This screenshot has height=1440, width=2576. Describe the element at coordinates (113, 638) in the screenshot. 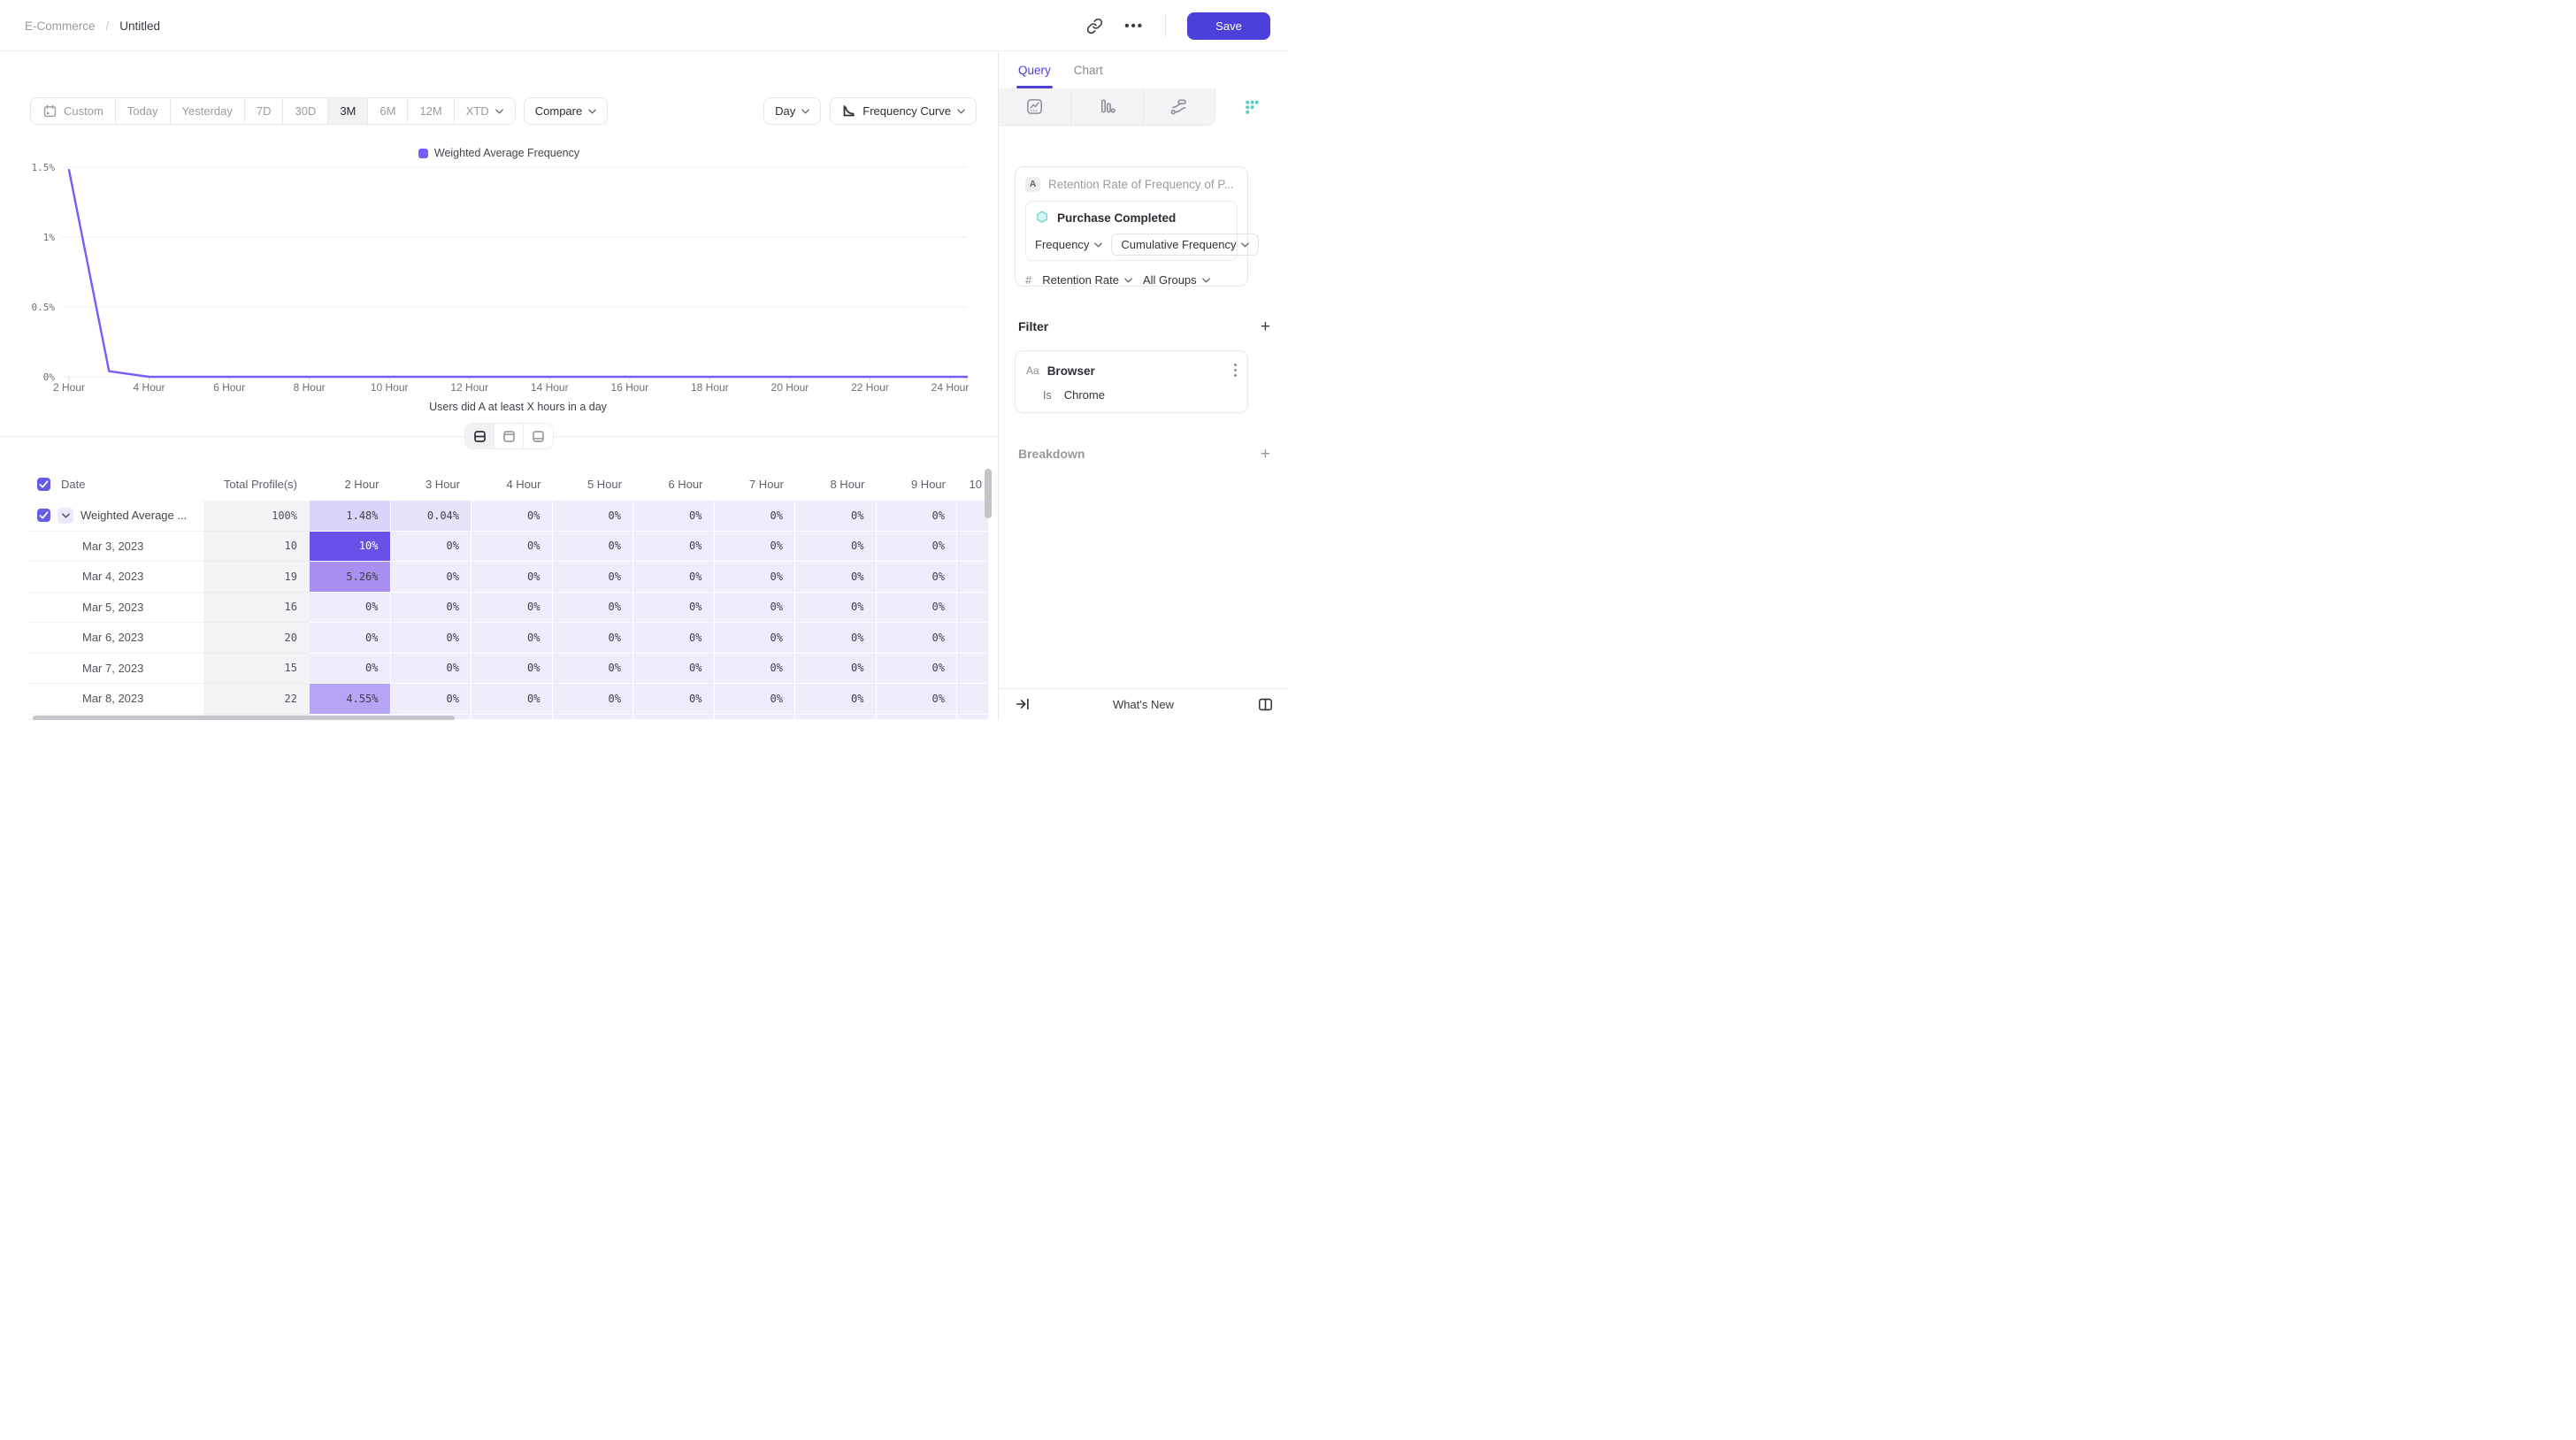

I see `row-date-label: Mar 6, 2023` at that location.